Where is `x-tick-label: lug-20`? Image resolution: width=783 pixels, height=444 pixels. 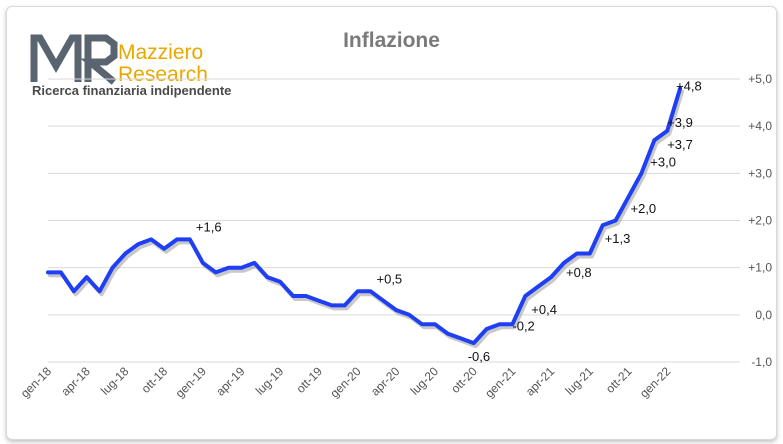 x-tick-label: lug-20 is located at coordinates (425, 381).